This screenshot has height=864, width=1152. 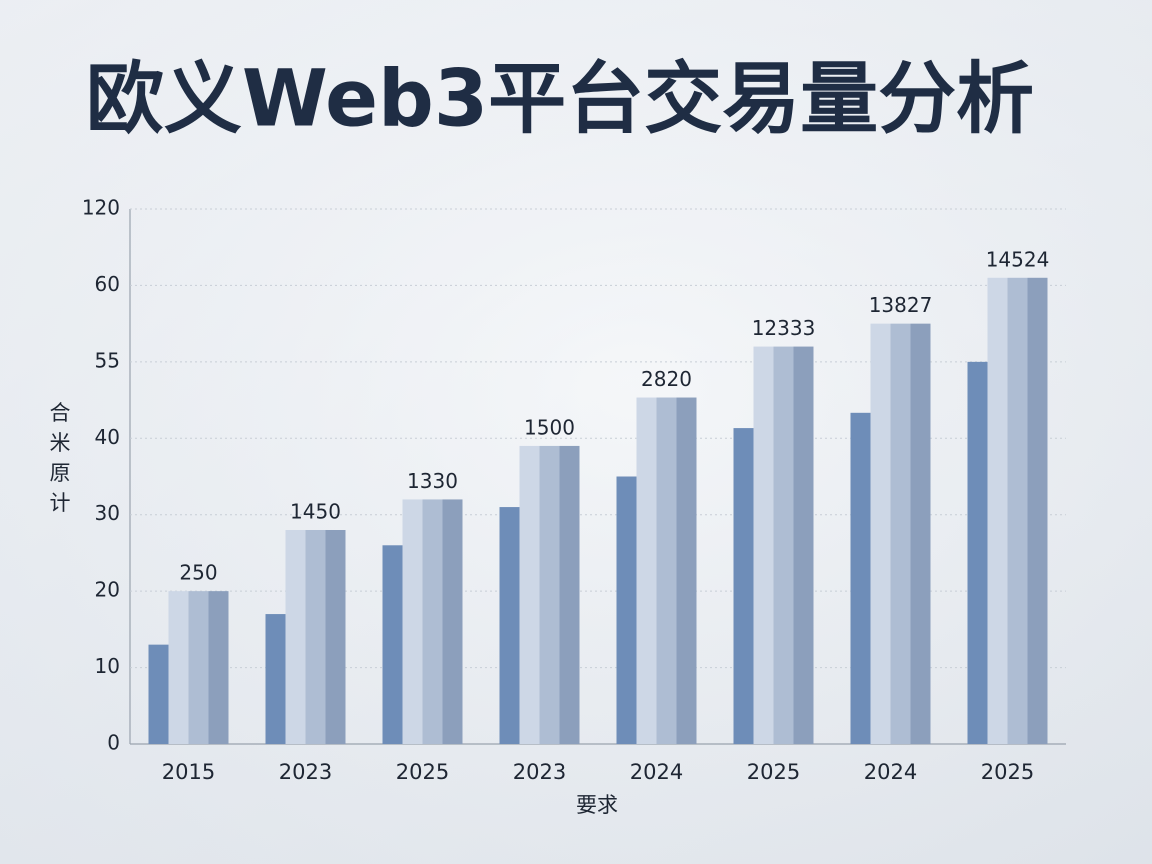 What do you see at coordinates (101, 208) in the screenshot?
I see `y-tick-label: 120` at bounding box center [101, 208].